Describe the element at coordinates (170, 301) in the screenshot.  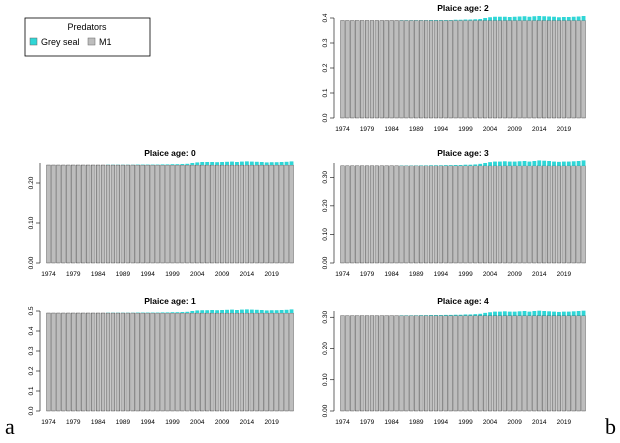
I see `panel-title: Plaice age: 1` at that location.